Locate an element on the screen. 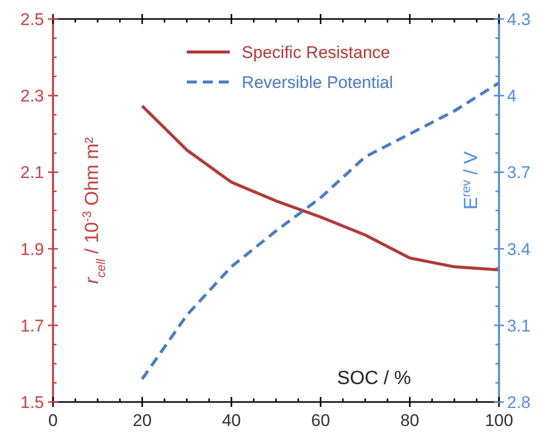 This screenshot has height=434, width=538. y-tick-label: 2.5 is located at coordinates (32, 19).